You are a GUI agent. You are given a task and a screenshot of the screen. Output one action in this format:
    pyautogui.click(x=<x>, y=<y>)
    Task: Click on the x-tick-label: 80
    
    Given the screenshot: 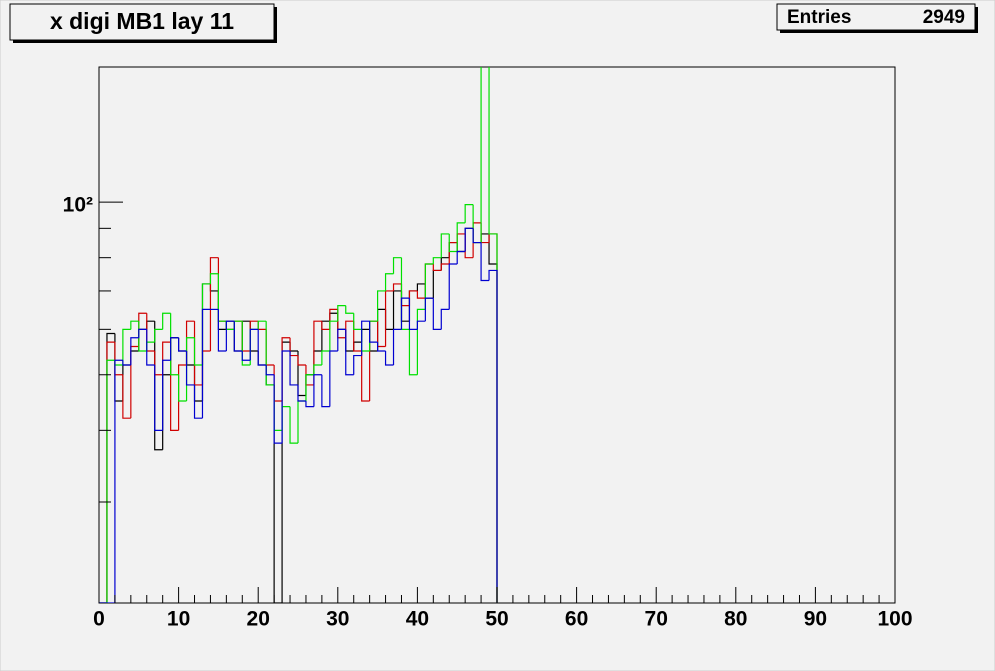 What is the action you would take?
    pyautogui.click(x=735, y=619)
    